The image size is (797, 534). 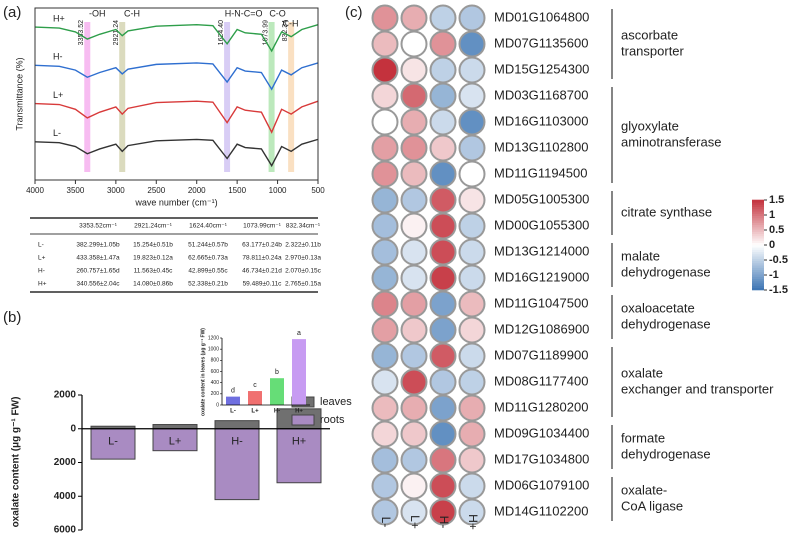 What do you see at coordinates (541, 432) in the screenshot?
I see `gene-label: MD09G1034400` at bounding box center [541, 432].